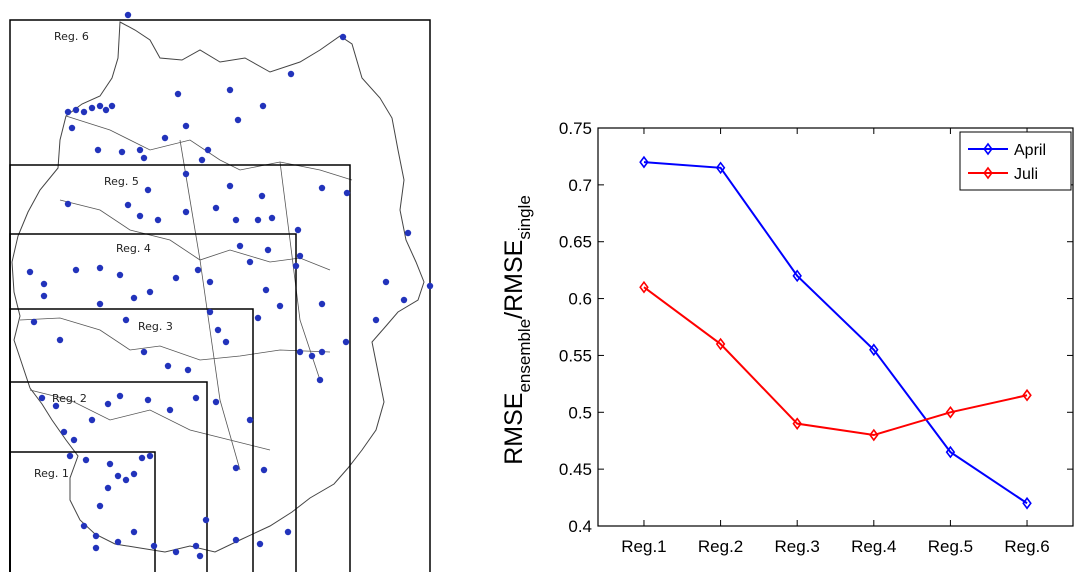 This screenshot has height=572, width=1077. What do you see at coordinates (580, 185) in the screenshot?
I see `y-tick-label: 0.7` at bounding box center [580, 185].